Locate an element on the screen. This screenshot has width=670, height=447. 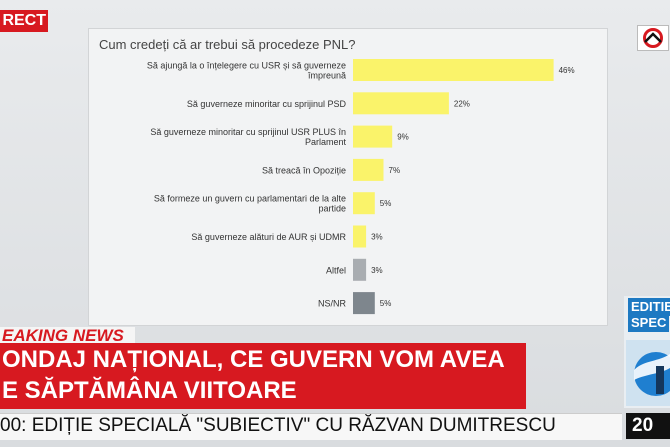
live-label: RECT is located at coordinates (24, 20).